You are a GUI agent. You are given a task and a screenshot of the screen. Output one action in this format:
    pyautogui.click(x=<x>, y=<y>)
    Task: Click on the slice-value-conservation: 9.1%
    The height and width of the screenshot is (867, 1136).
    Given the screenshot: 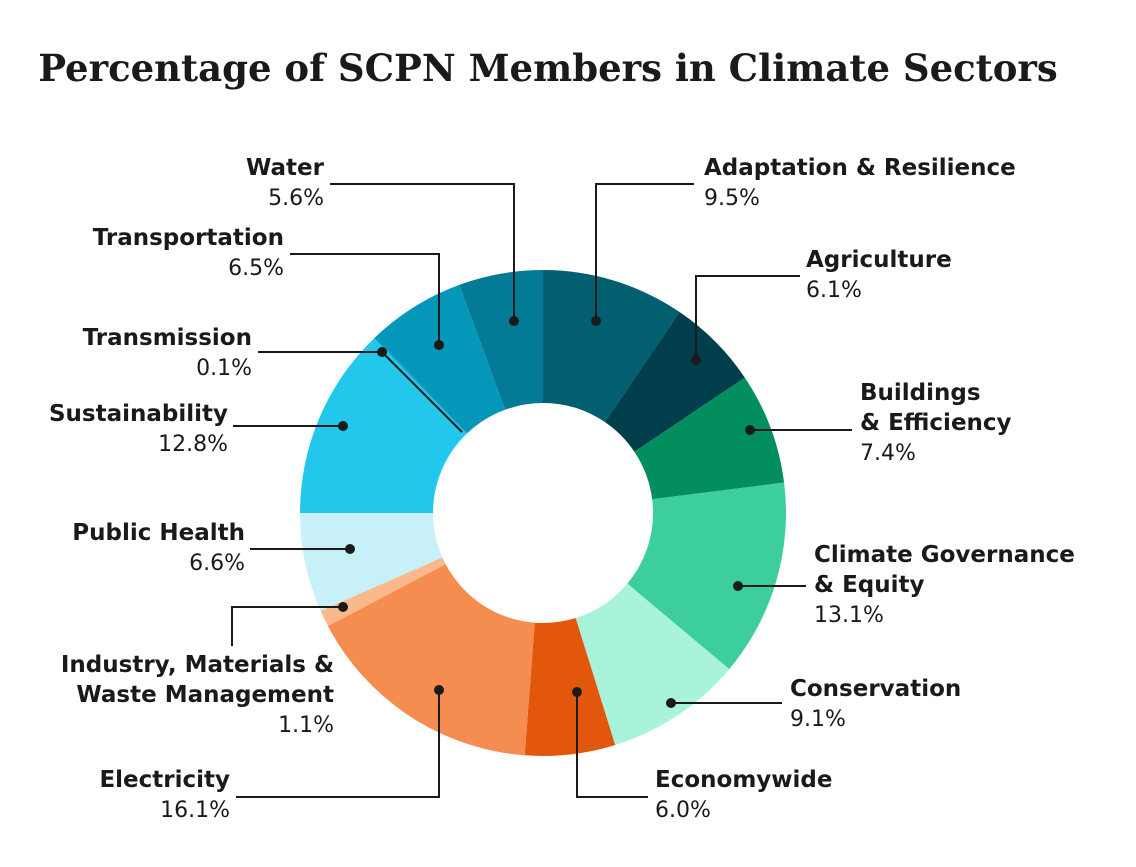 What is the action you would take?
    pyautogui.click(x=818, y=719)
    